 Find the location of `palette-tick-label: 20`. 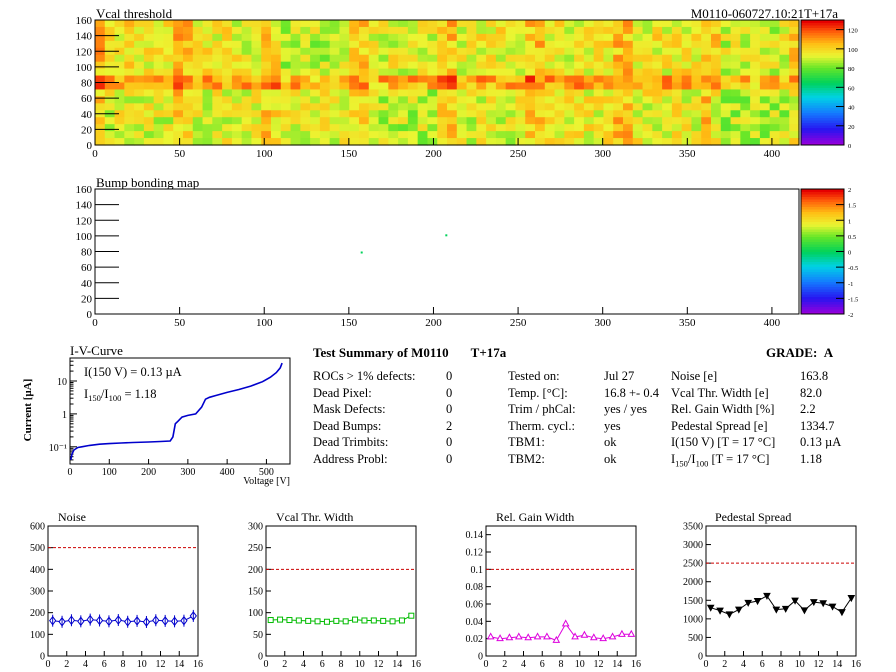

palette-tick-label: 20 is located at coordinates (851, 127).